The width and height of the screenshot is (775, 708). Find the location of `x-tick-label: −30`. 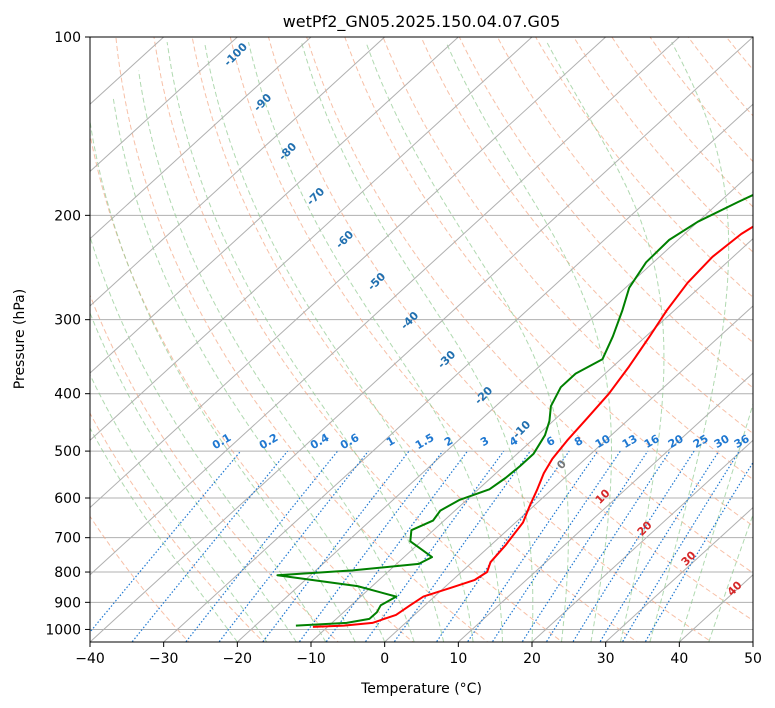

x-tick-label: −30 is located at coordinates (164, 659).